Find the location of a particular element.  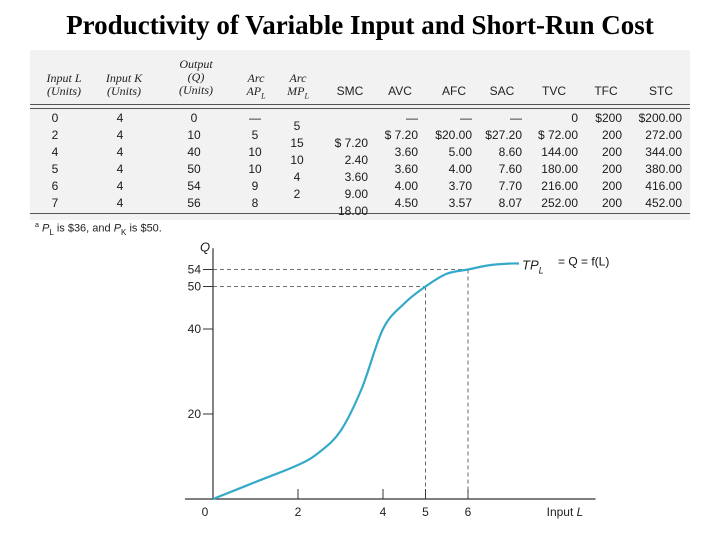

table-rule-bottom is located at coordinates (360, 213).